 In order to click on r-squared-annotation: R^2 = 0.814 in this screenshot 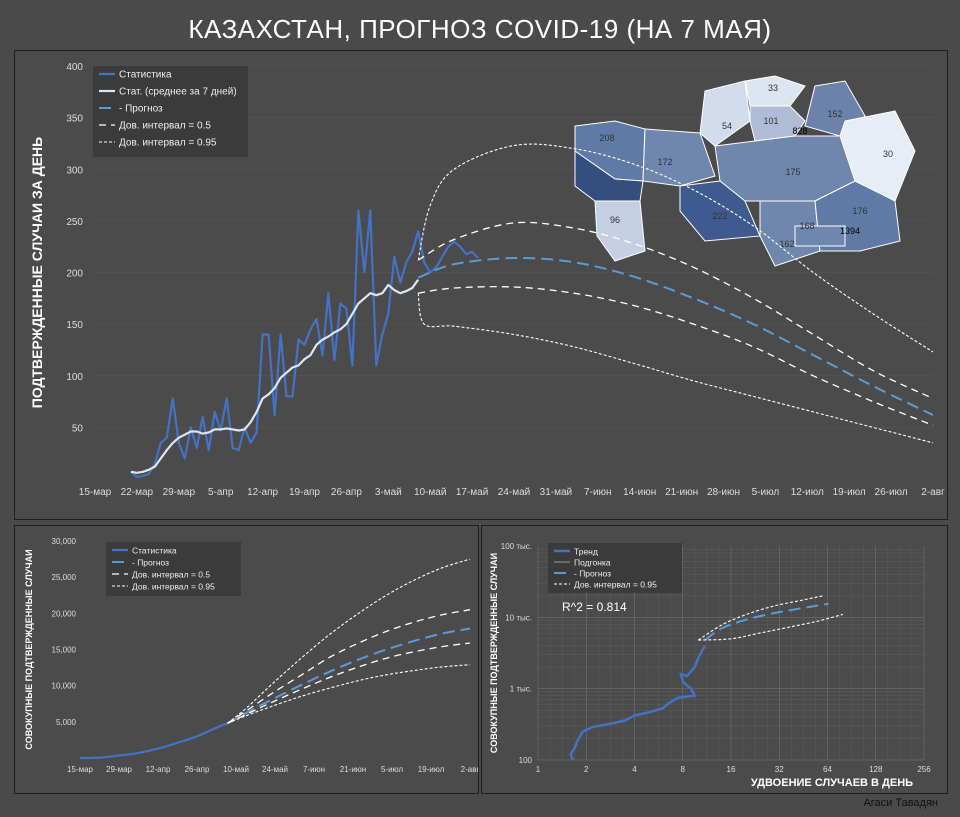, I will do `click(594, 607)`.